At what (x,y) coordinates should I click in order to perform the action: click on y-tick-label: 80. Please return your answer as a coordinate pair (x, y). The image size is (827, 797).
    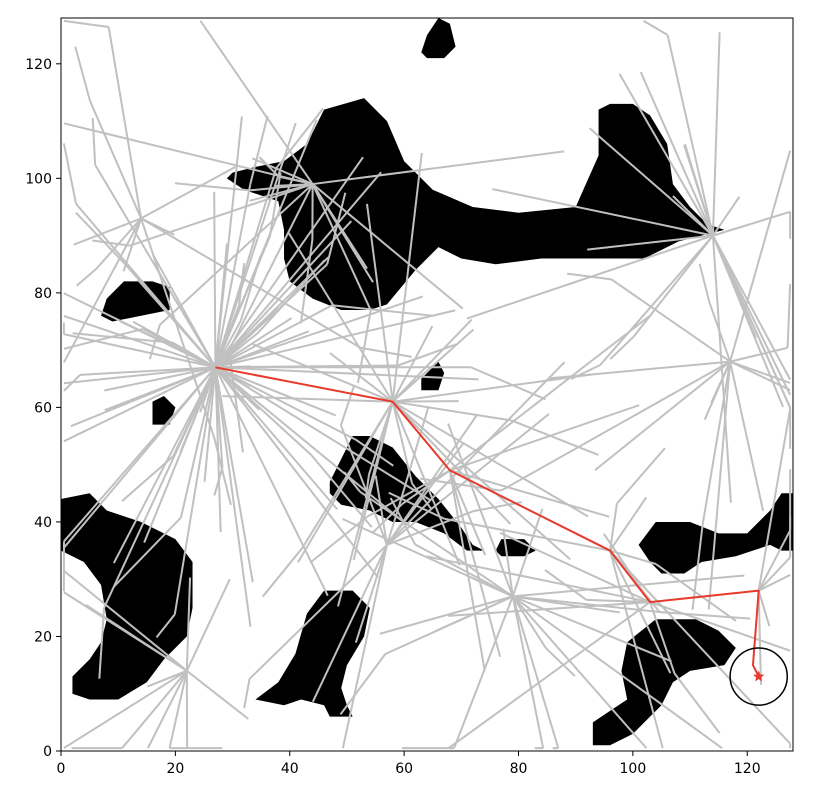
    Looking at the image, I should click on (43, 294).